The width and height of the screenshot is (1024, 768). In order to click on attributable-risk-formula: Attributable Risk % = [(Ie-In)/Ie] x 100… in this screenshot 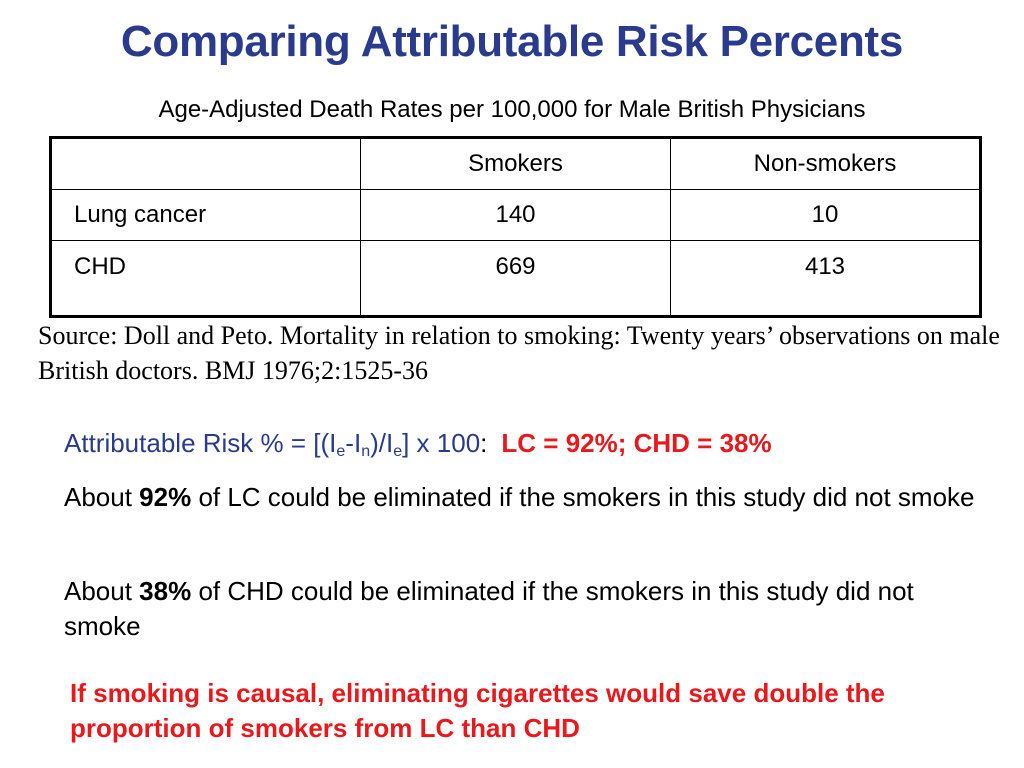, I will do `click(539, 444)`.